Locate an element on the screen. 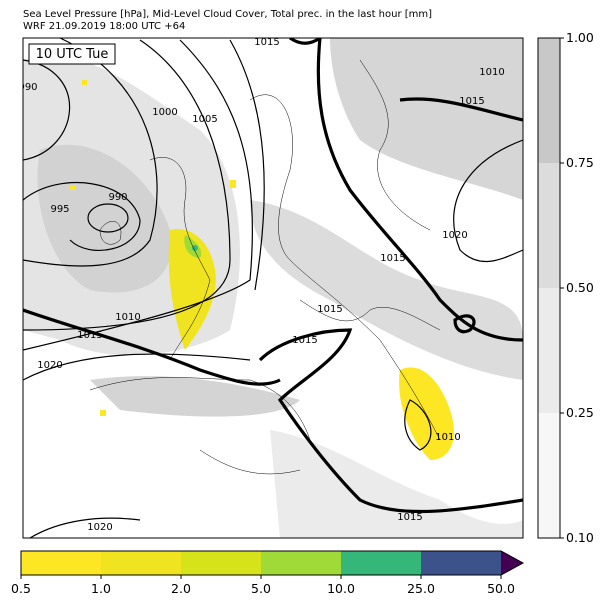 The image size is (613, 610). contour-label: 1005 is located at coordinates (204, 119).